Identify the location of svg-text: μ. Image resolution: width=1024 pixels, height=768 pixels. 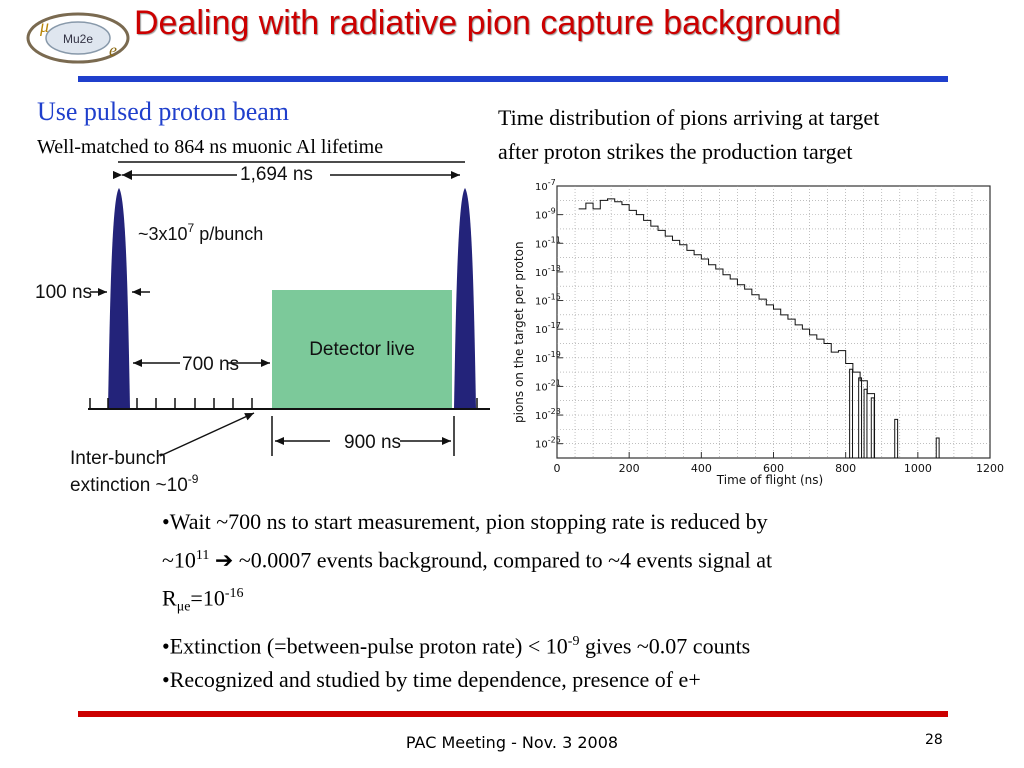
(44, 26).